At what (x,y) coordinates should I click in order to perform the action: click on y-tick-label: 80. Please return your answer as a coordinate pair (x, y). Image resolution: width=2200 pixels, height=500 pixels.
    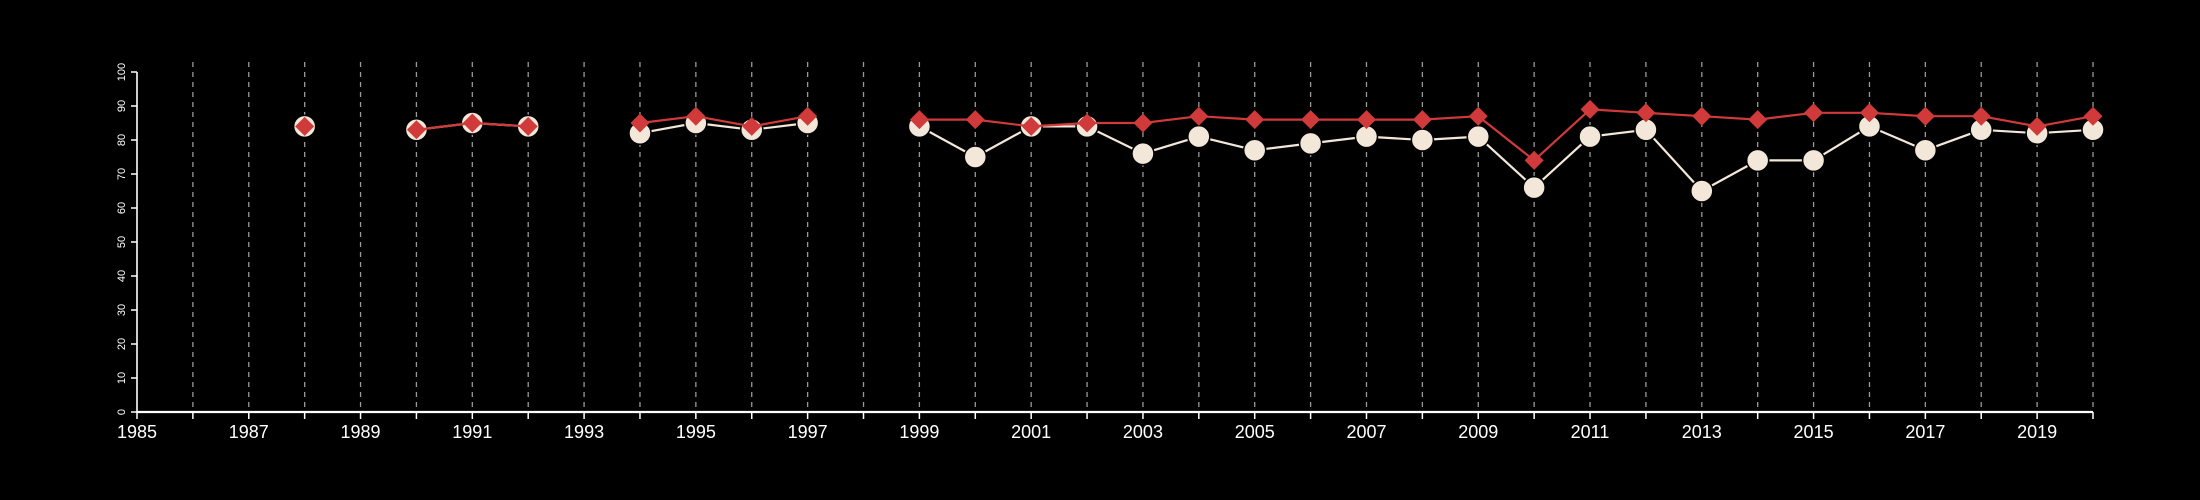
    Looking at the image, I should click on (122, 140).